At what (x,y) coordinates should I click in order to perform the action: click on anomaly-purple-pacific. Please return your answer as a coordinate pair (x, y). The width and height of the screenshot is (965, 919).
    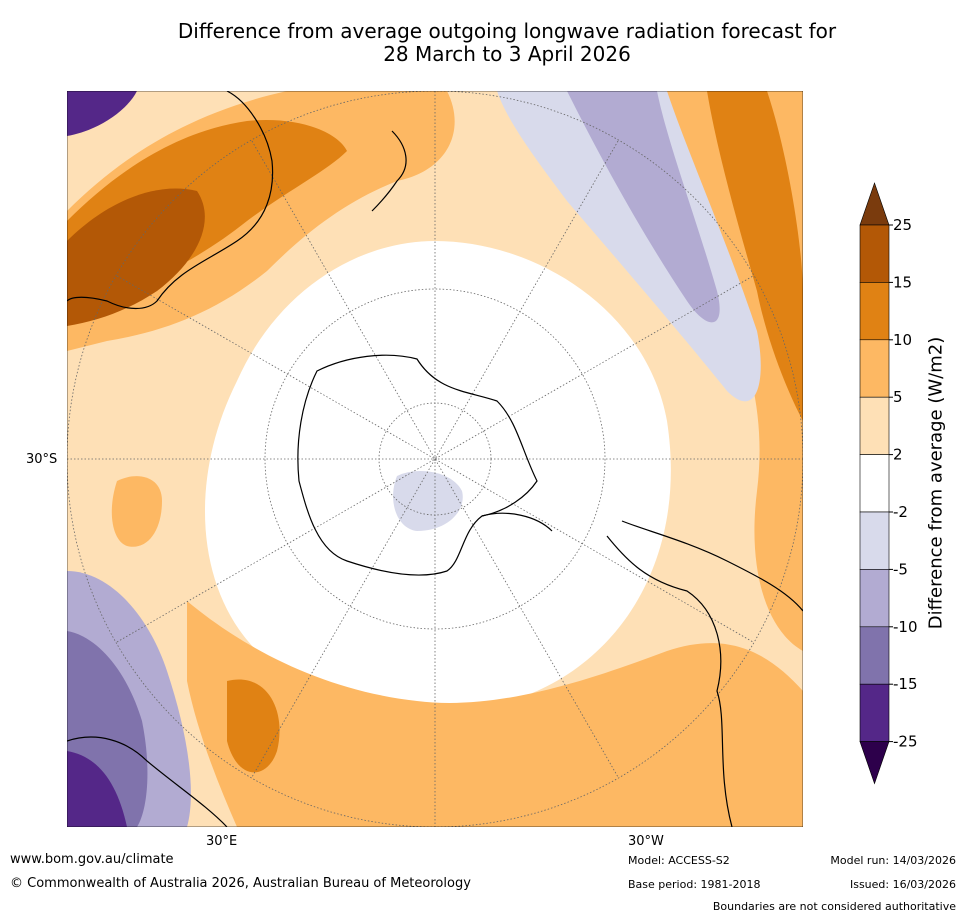
    Looking at the image, I should click on (643, 207).